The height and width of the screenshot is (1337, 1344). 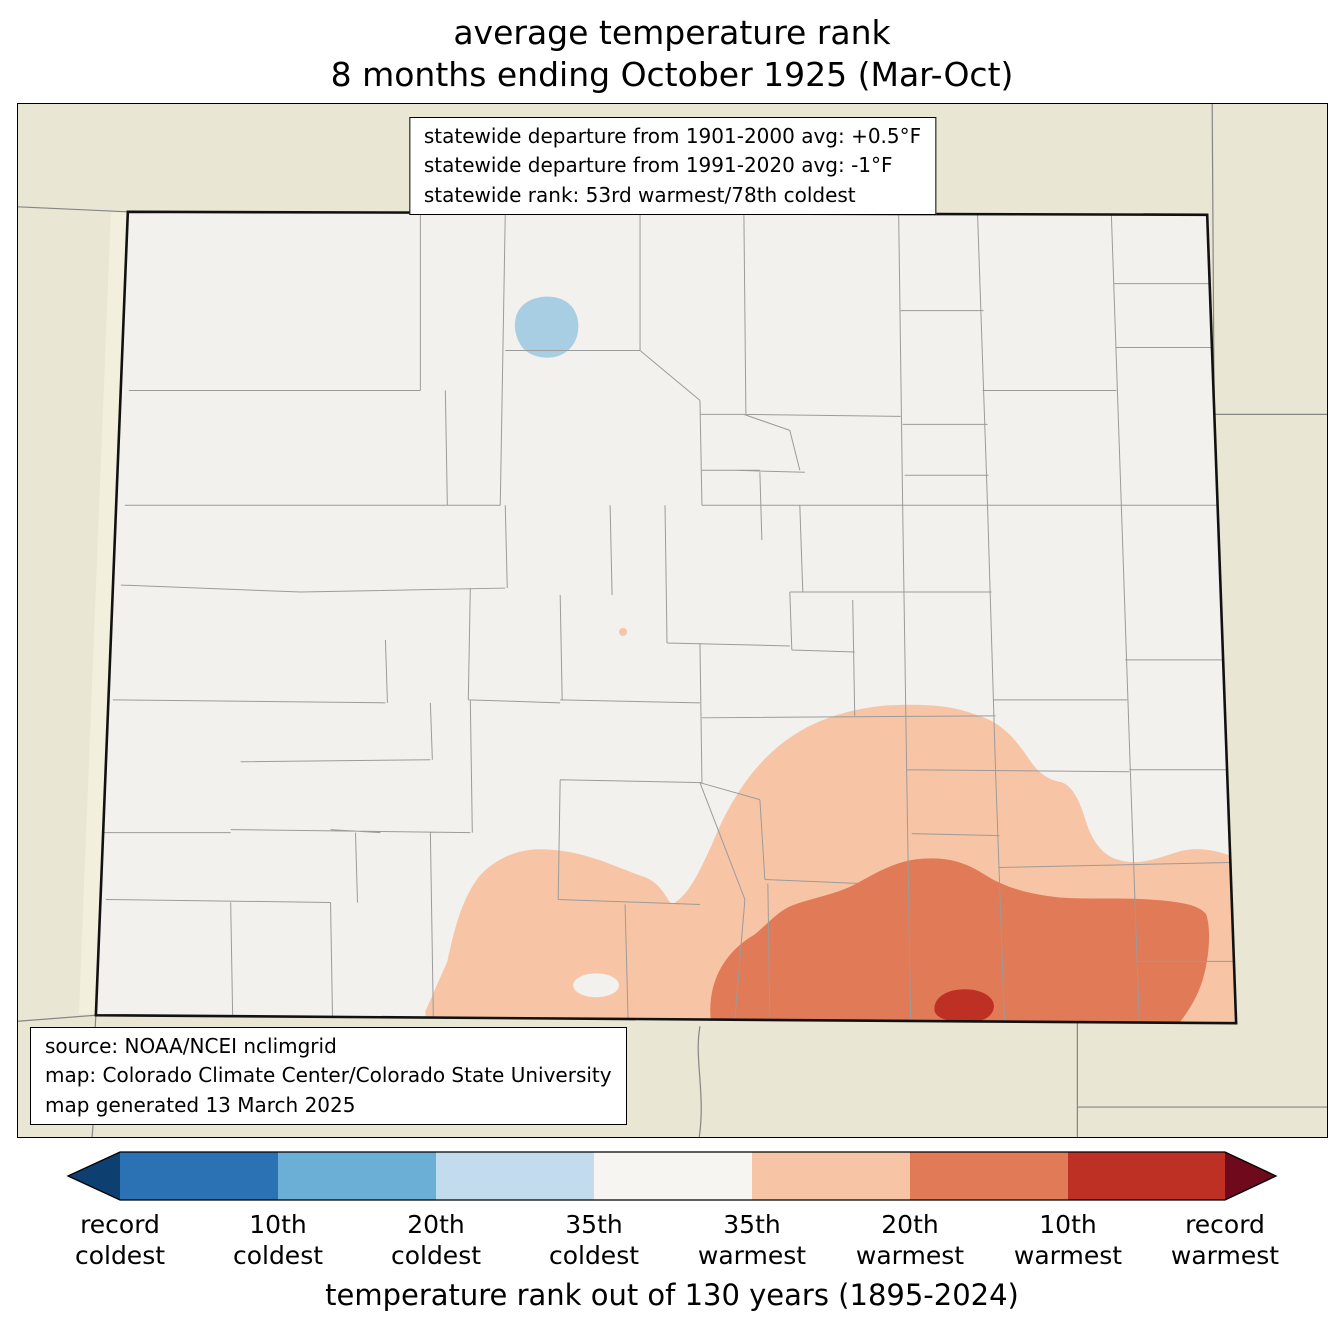 I want to click on legend-label-20th-coldest: 20th coldest, so click(x=436, y=1240).